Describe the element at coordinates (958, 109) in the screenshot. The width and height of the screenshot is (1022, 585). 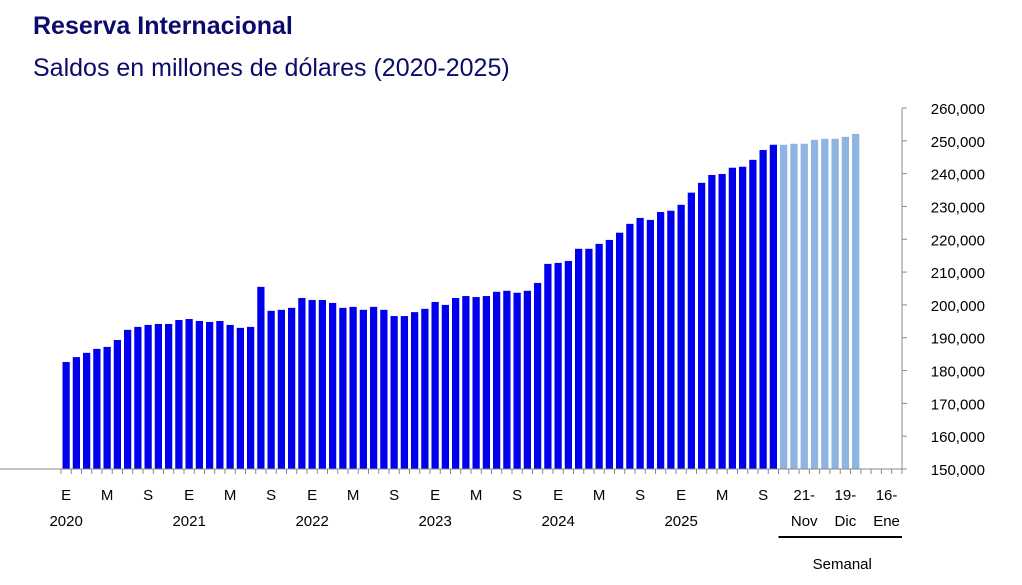
I see `y-tick-label: 260,000` at that location.